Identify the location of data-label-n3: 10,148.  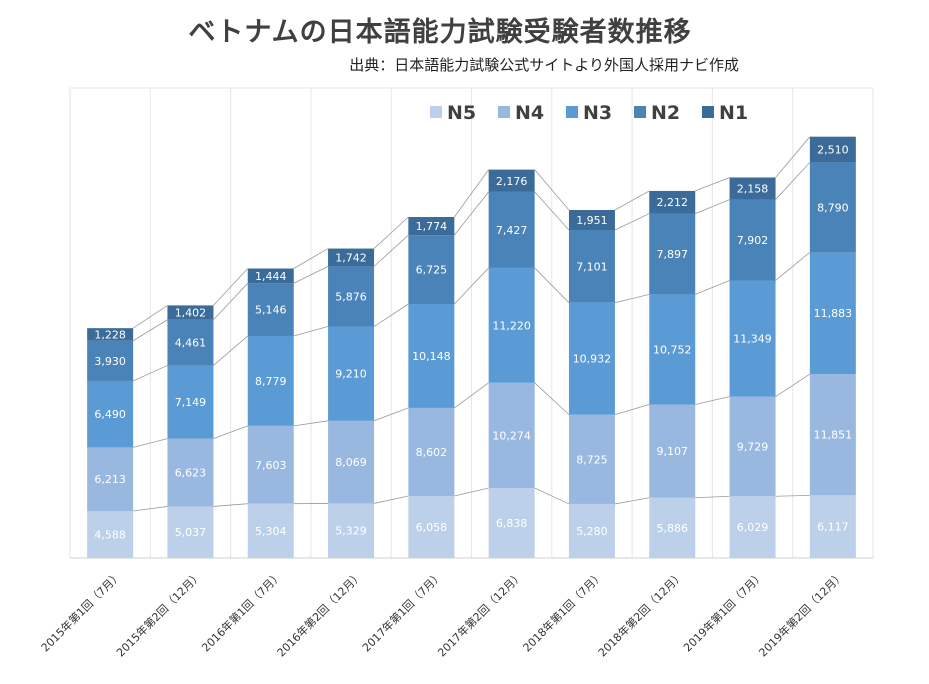
(431, 356).